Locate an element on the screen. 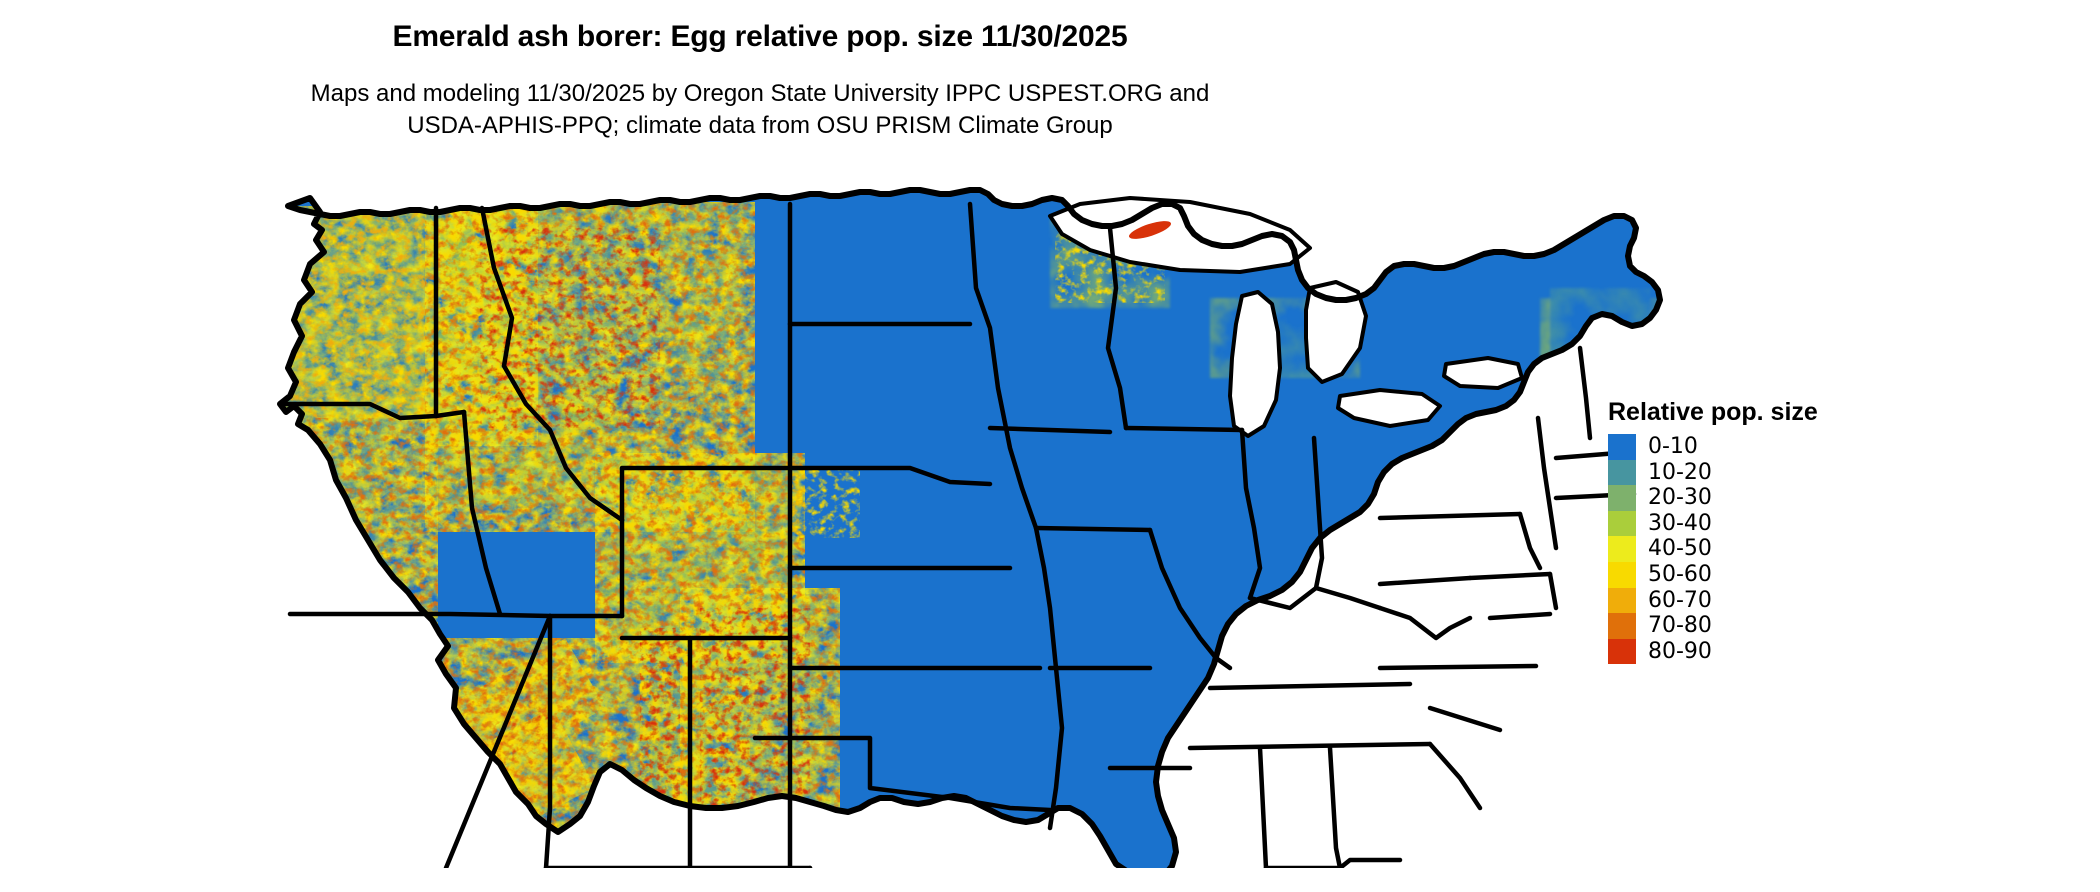 Image resolution: width=2100 pixels, height=892 pixels. lake-ontario is located at coordinates (1483, 373).